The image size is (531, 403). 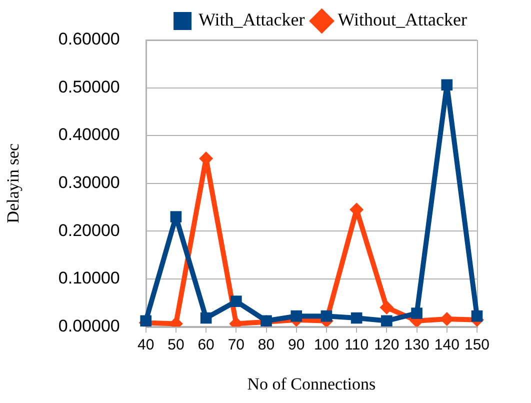 I want to click on y-tick-label: 0.40000, so click(x=89, y=134).